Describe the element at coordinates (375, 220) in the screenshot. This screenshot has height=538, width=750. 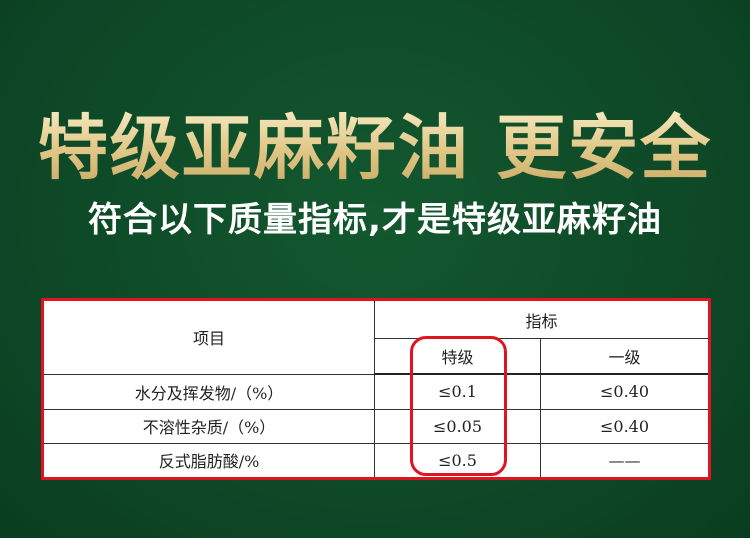
I see `page-subtitle: 符合以下质量指标,才是特级亚麻籽油` at that location.